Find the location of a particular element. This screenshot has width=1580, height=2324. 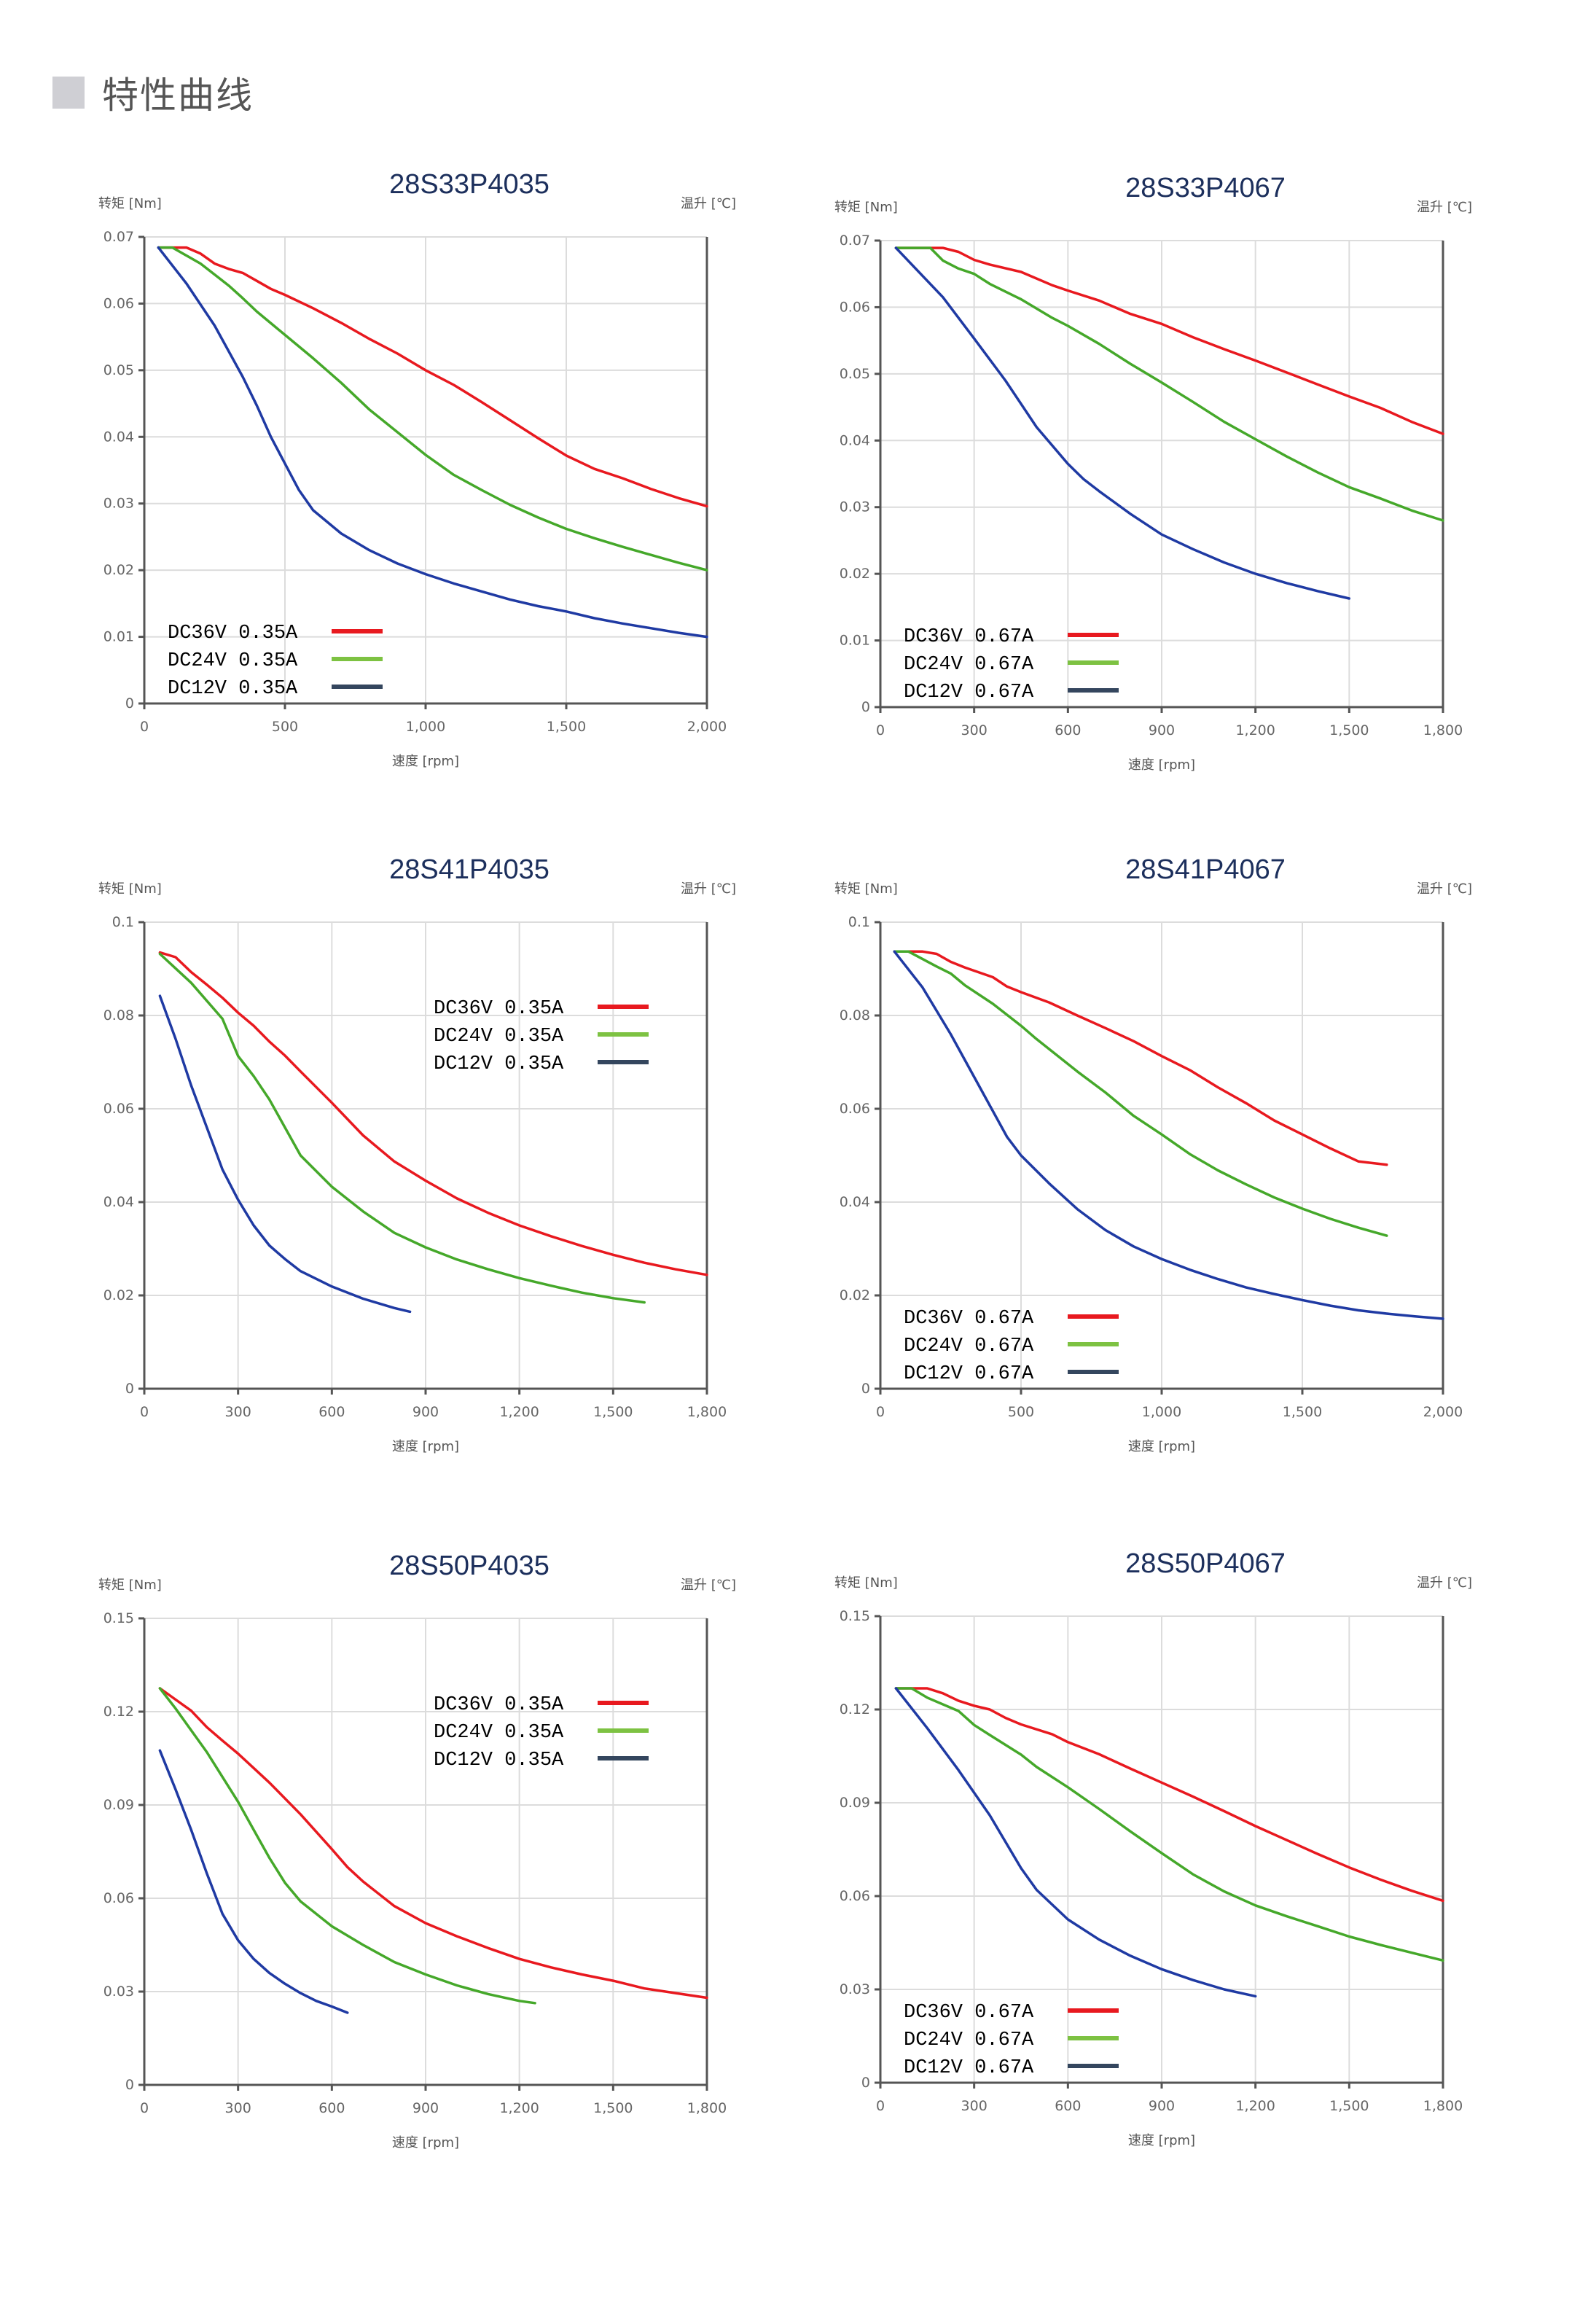

y-tick-label: 0.1 is located at coordinates (859, 922).